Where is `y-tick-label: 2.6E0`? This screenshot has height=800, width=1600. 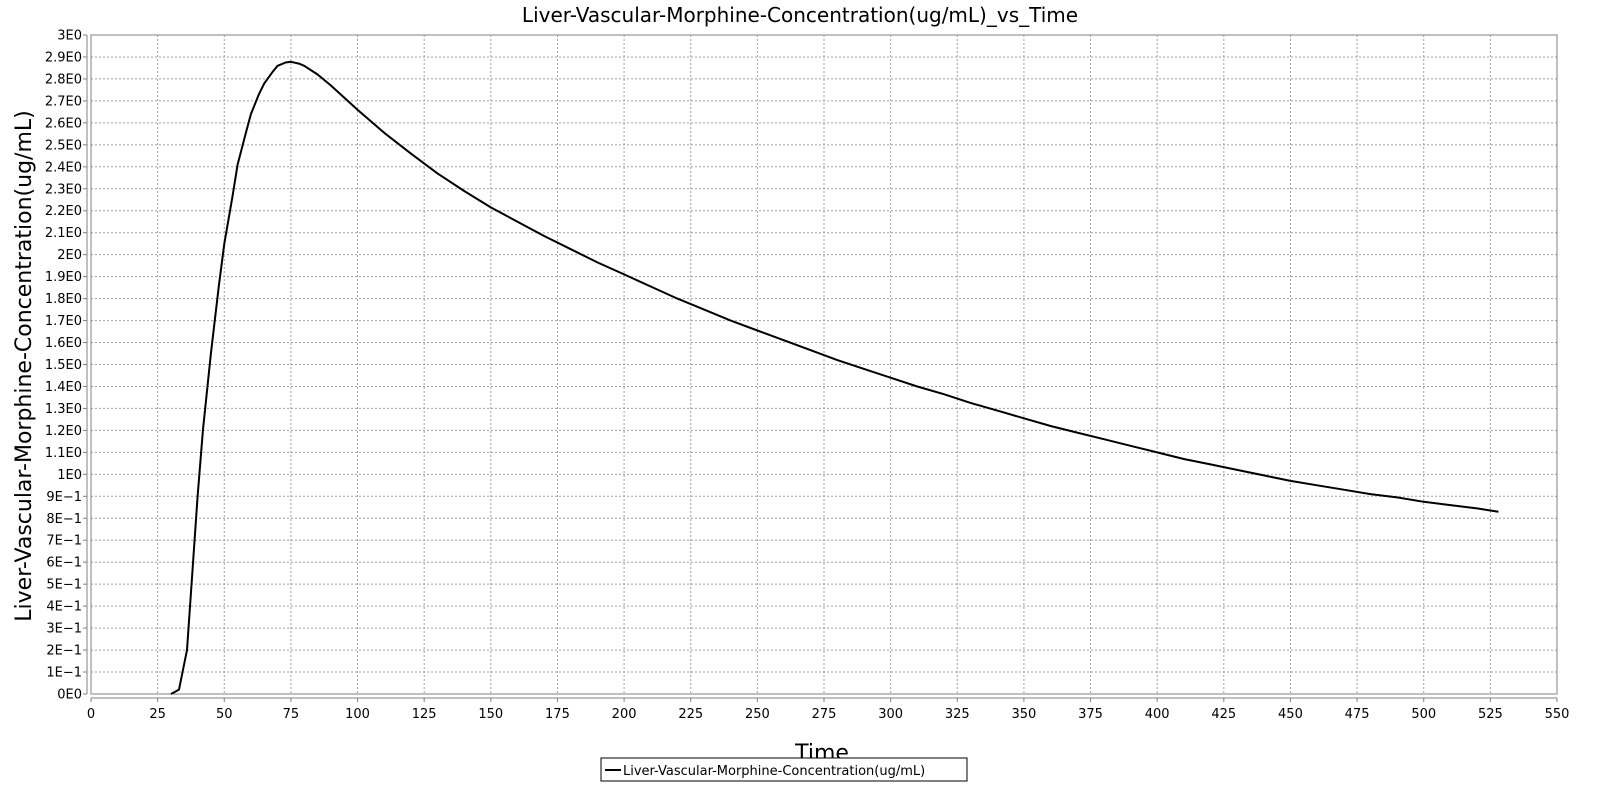
y-tick-label: 2.6E0 is located at coordinates (63, 123).